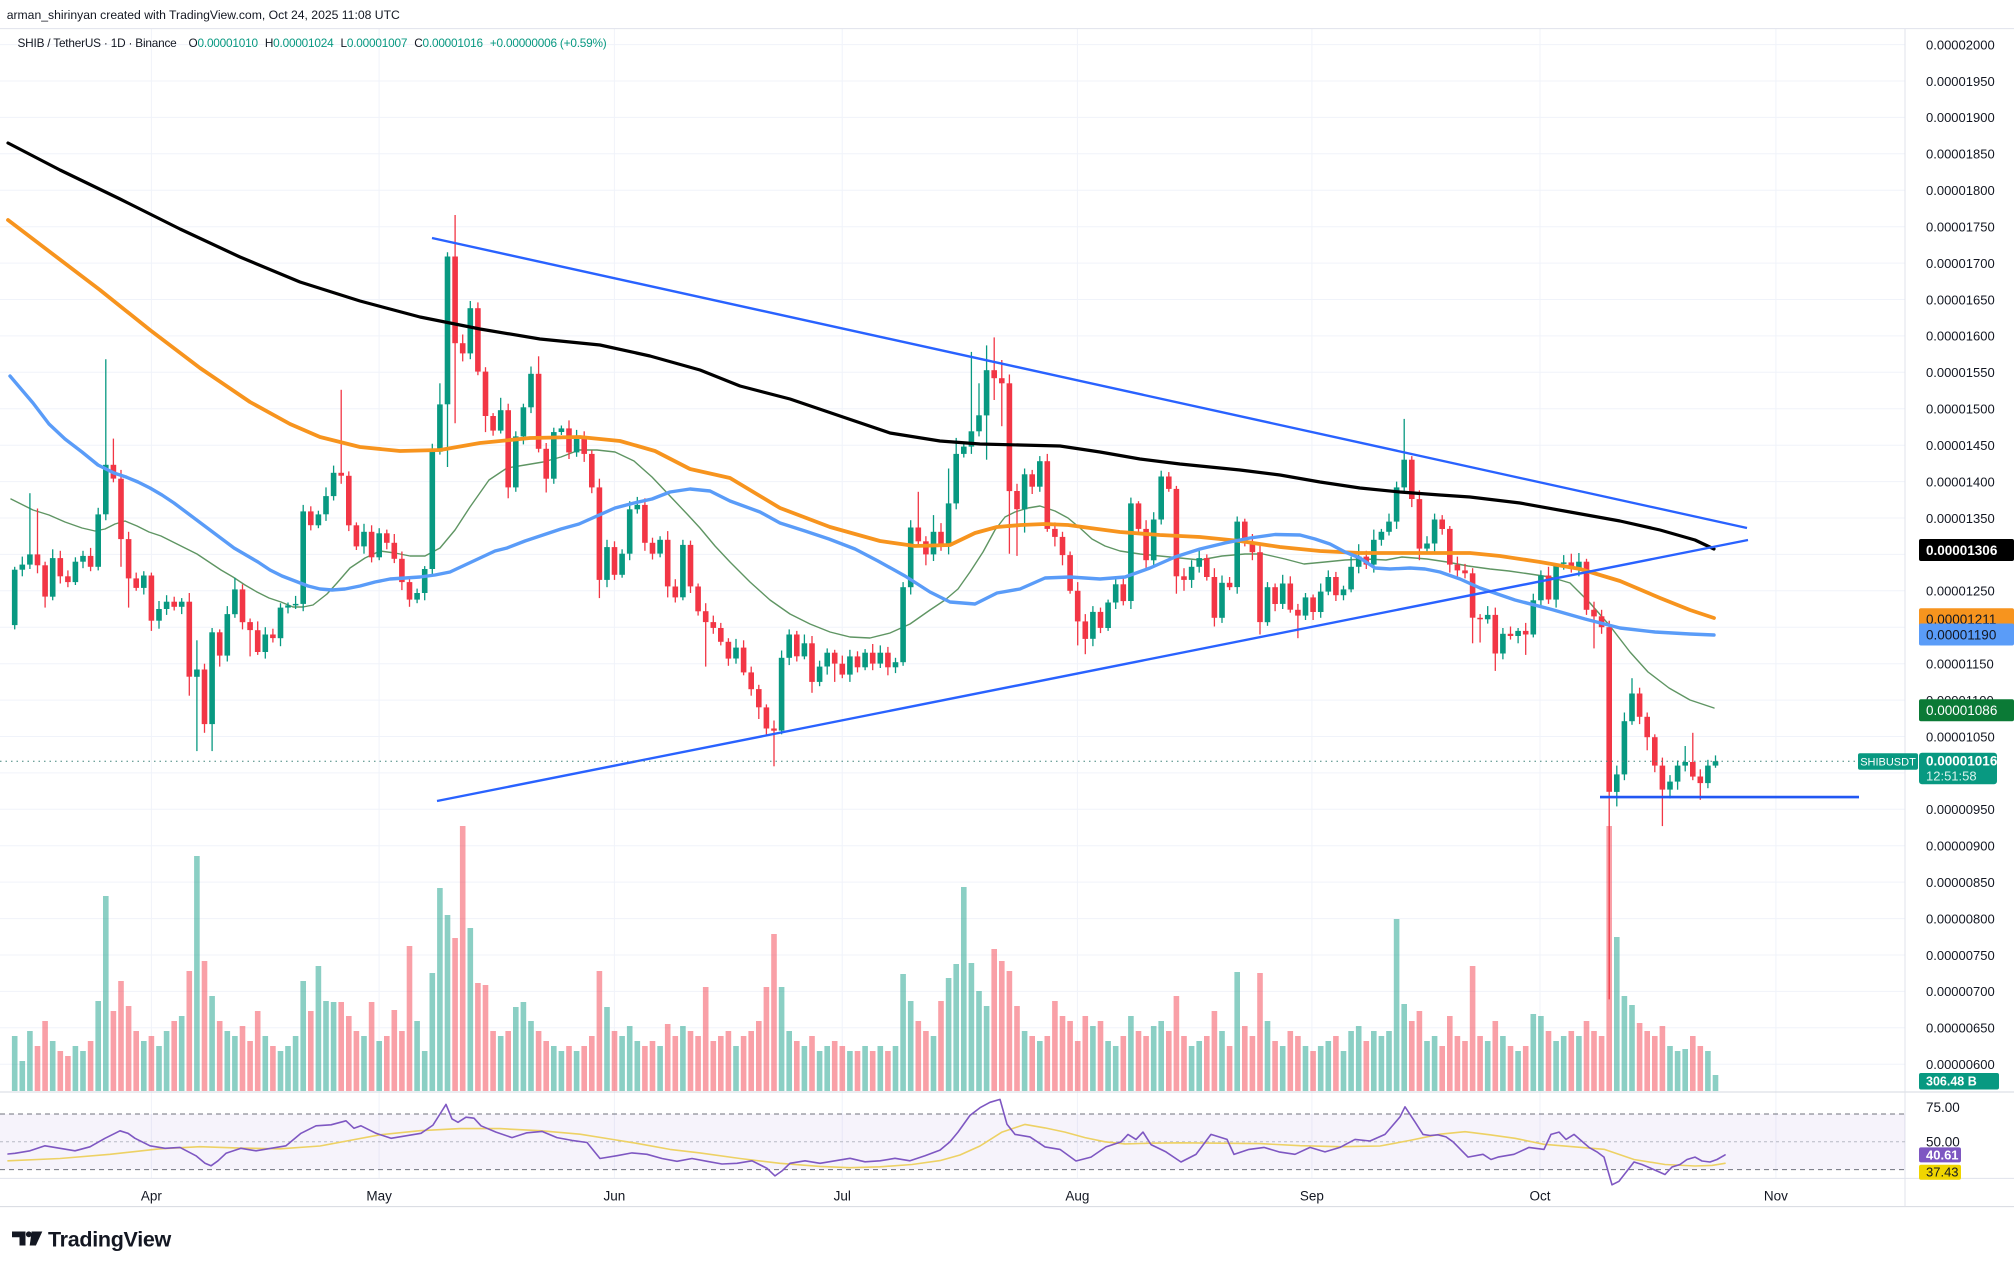  I want to click on svg-text: 0.00001500, so click(1960, 409).